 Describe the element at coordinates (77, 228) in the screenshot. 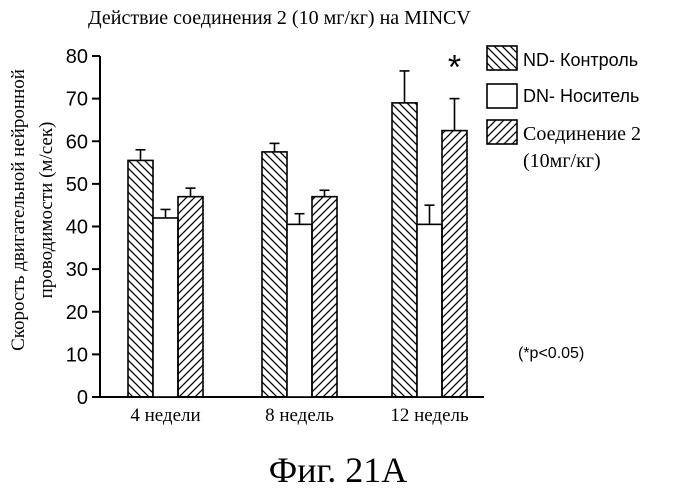

I see `y-tick-label: 40` at that location.